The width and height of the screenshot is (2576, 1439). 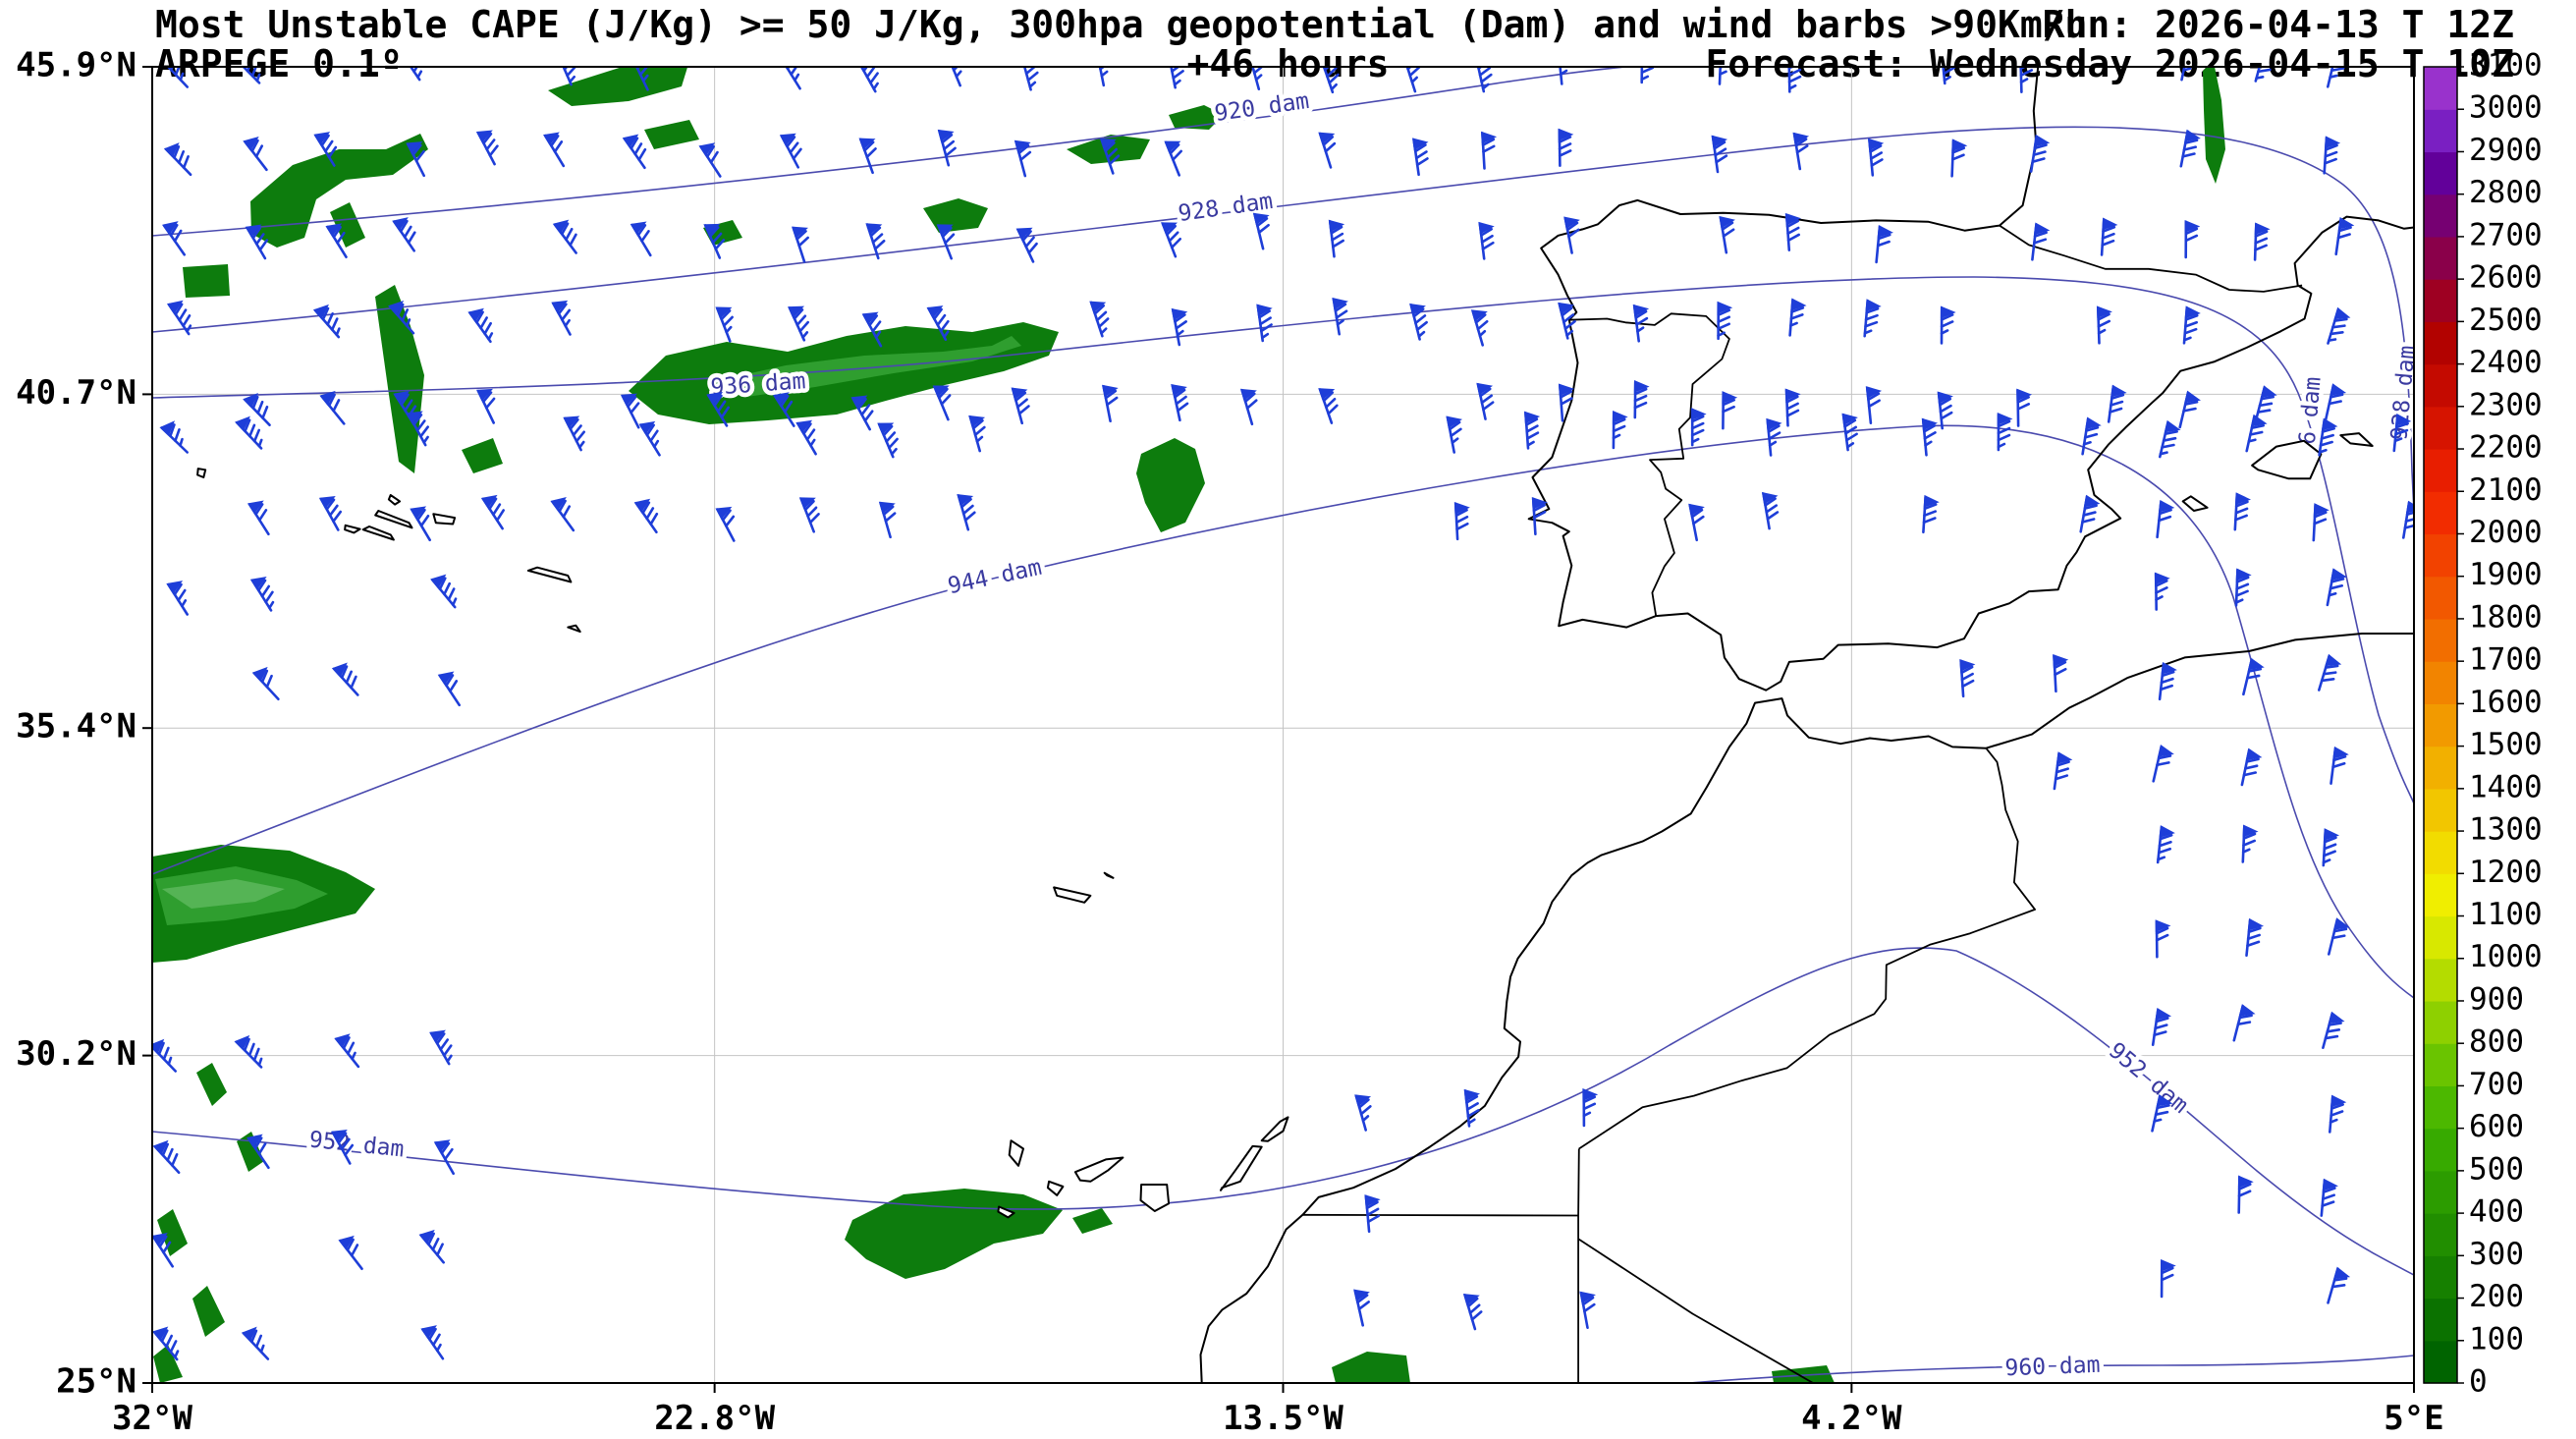 I want to click on island-faial, so click(x=352, y=529).